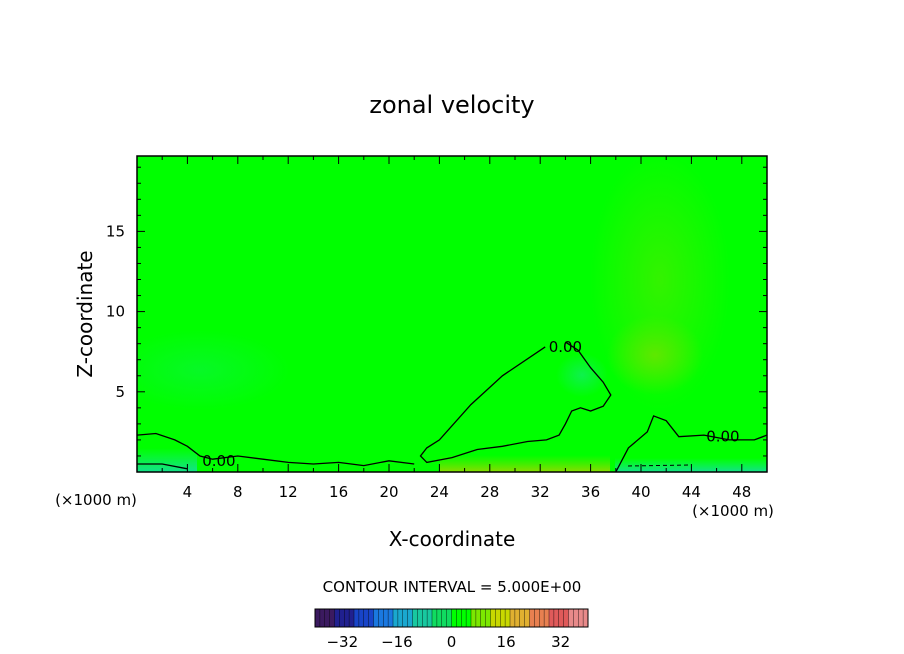  I want to click on negative-anomaly-mid, so click(582, 375).